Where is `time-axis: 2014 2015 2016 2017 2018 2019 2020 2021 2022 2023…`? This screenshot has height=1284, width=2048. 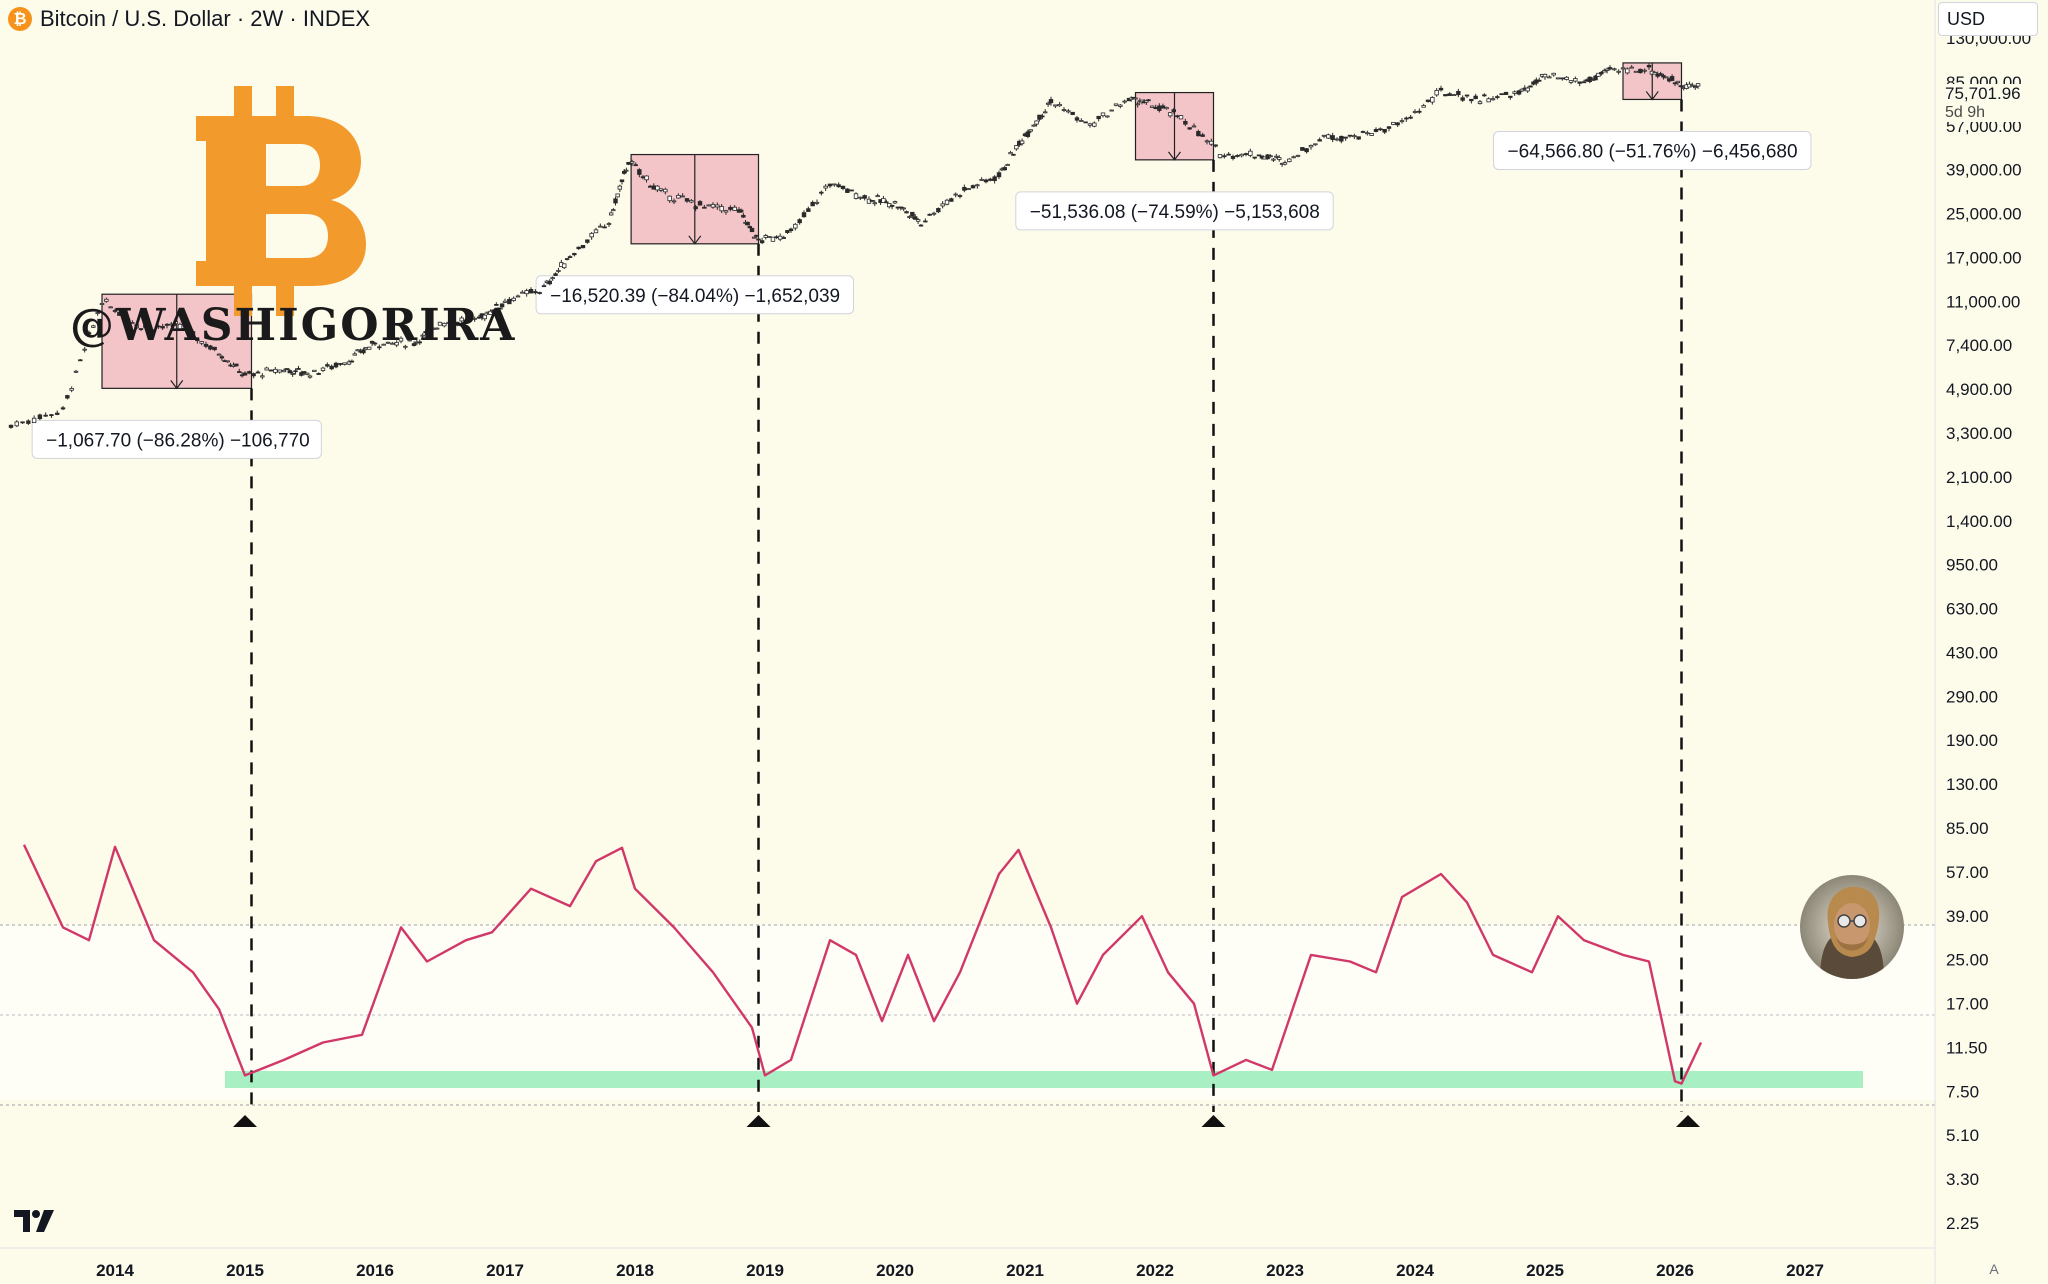
time-axis: 2014 2015 2016 2017 2018 2019 2020 2021 2022 2023… is located at coordinates (960, 1270).